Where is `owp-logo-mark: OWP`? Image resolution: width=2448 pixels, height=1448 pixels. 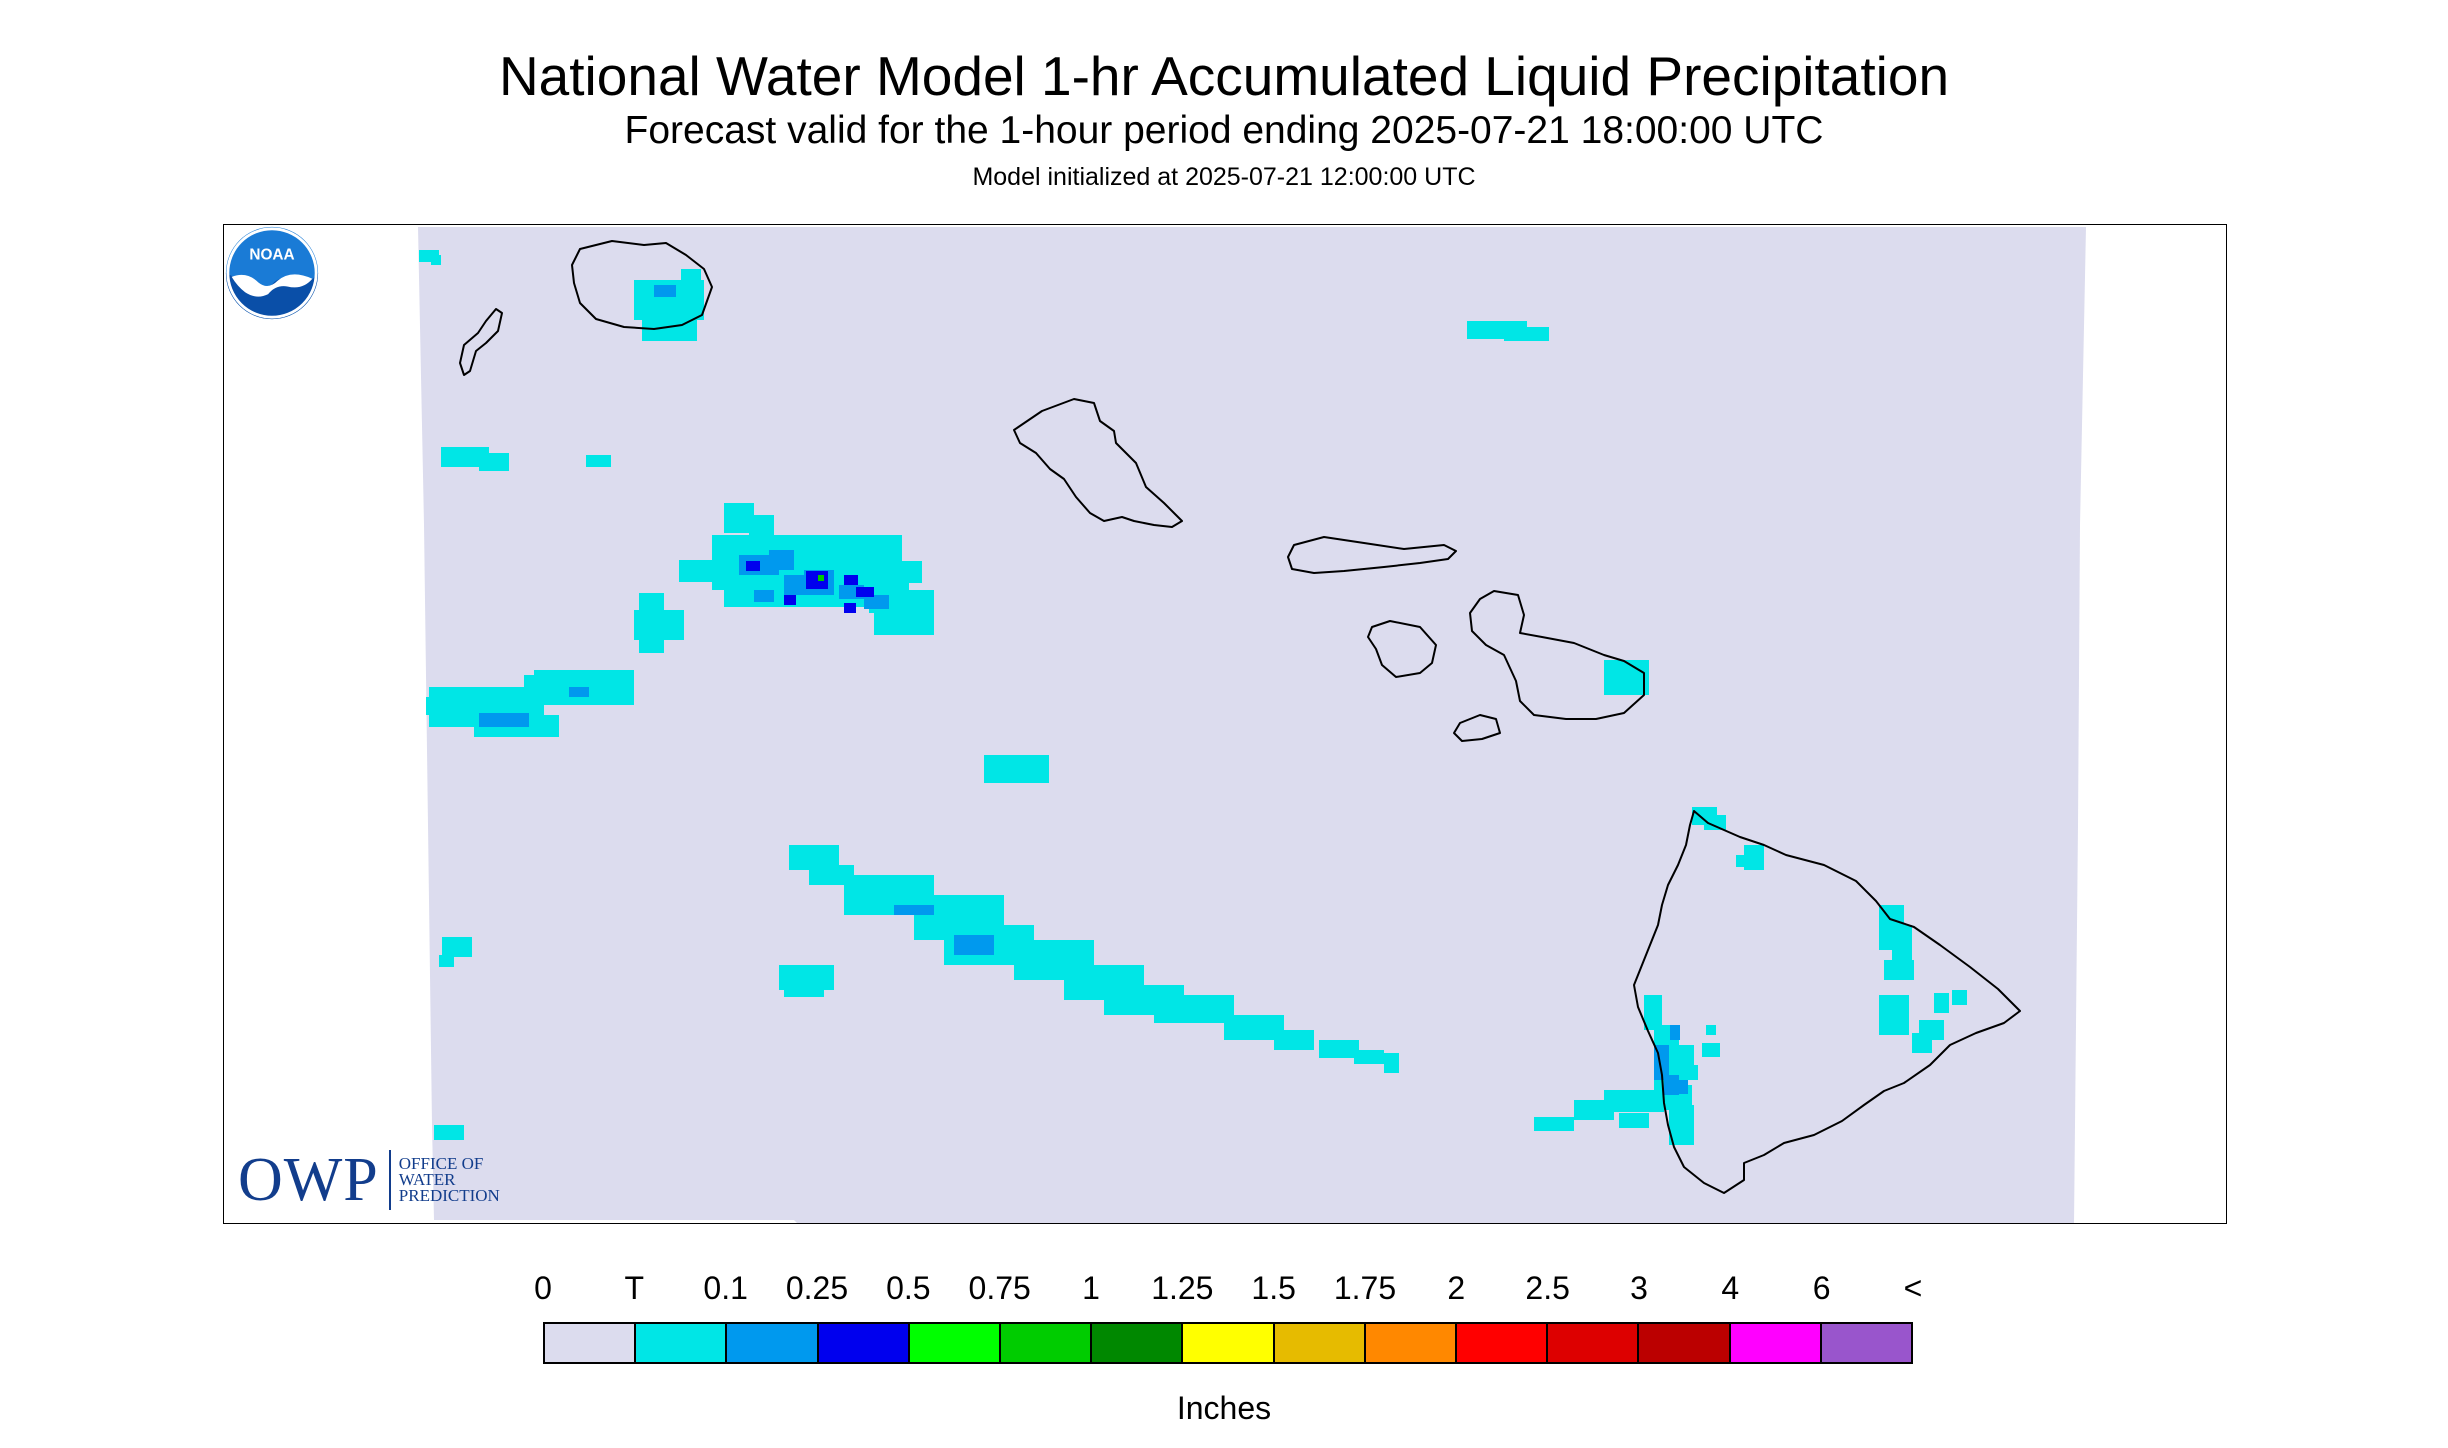
owp-logo-mark: OWP is located at coordinates (314, 1180).